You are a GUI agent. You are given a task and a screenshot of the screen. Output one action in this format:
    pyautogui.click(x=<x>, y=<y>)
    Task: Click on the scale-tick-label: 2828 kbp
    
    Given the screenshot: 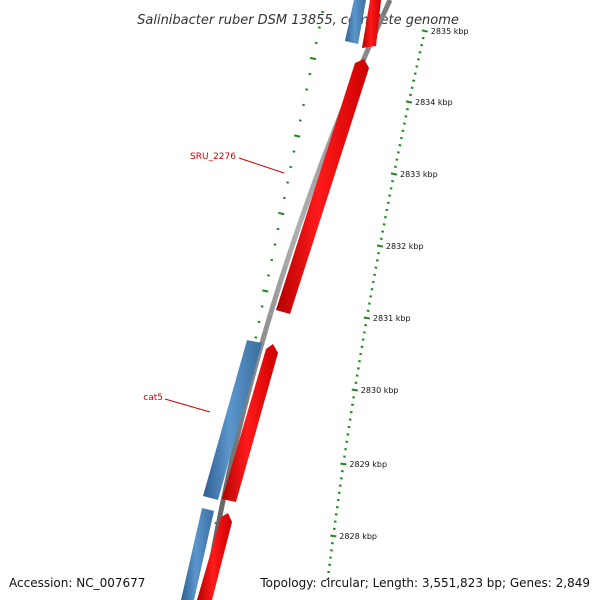 What is the action you would take?
    pyautogui.click(x=358, y=536)
    